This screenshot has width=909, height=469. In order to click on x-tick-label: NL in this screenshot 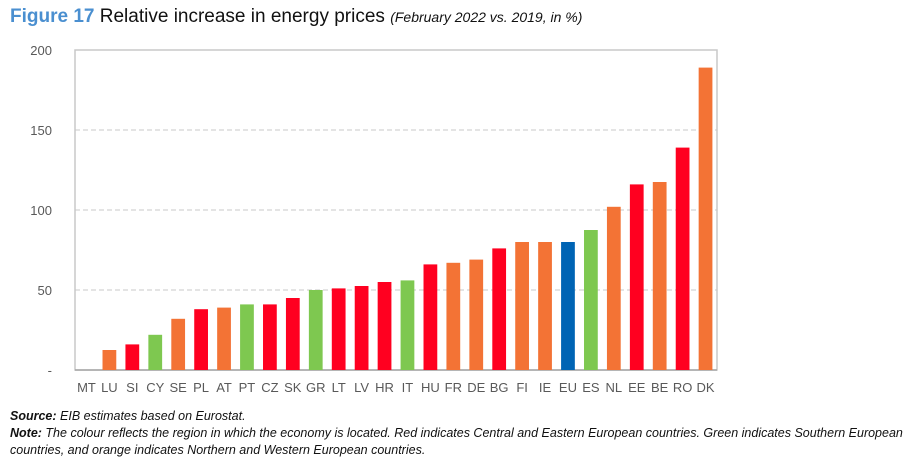, I will do `click(614, 387)`.